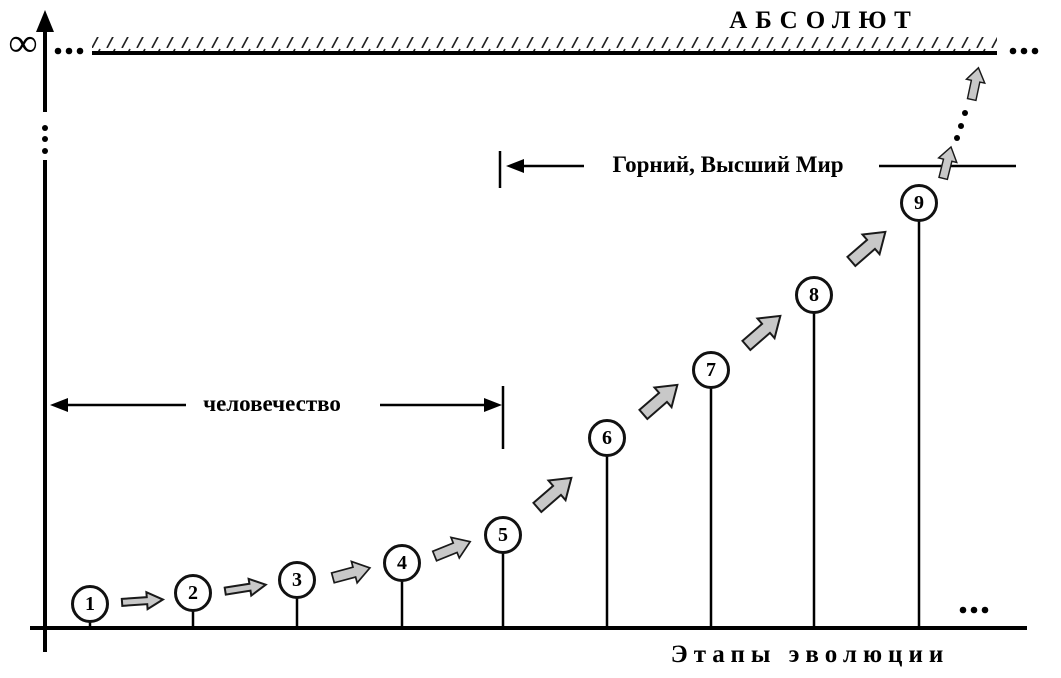 The width and height of the screenshot is (1061, 678). I want to click on stage-number: 2, so click(193, 592).